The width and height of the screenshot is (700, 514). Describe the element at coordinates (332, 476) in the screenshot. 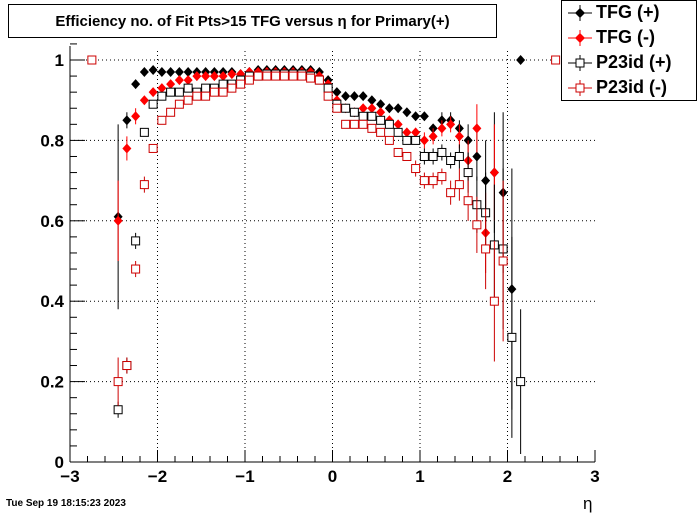

I see `x-tick-label: 0` at that location.